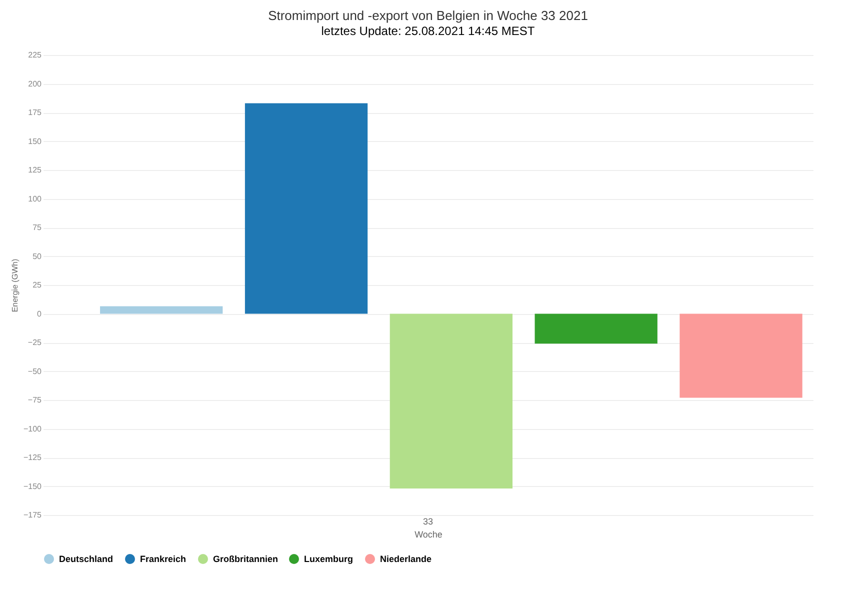 The width and height of the screenshot is (842, 601). Describe the element at coordinates (163, 559) in the screenshot. I see `legend-label: Frankreich` at that location.